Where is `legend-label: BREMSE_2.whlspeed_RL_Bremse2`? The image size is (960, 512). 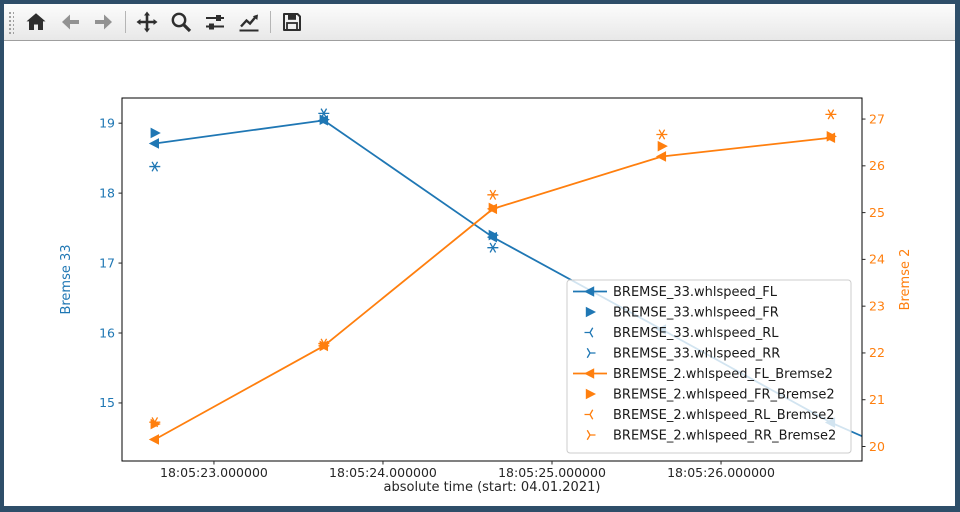 legend-label: BREMSE_2.whlspeed_RL_Bremse2 is located at coordinates (723, 415).